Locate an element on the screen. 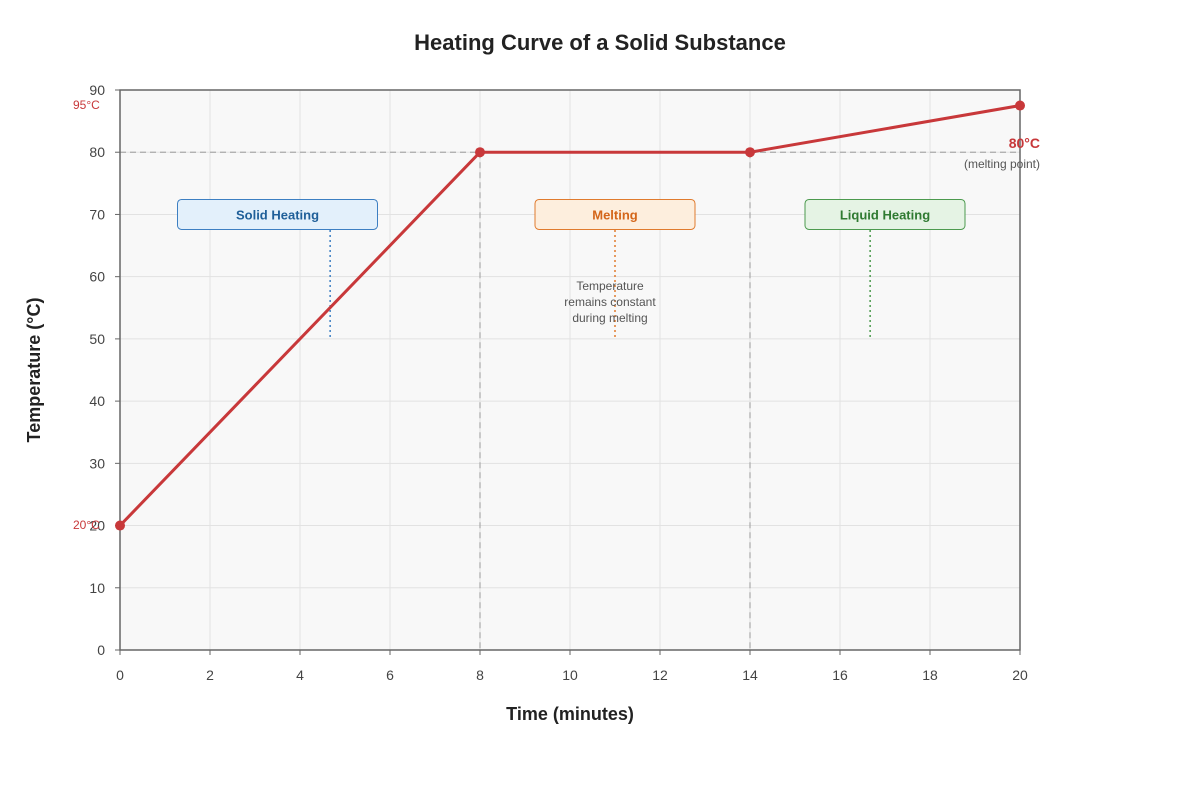 This screenshot has height=800, width=1200. y-tick-label: 60 is located at coordinates (97, 277).